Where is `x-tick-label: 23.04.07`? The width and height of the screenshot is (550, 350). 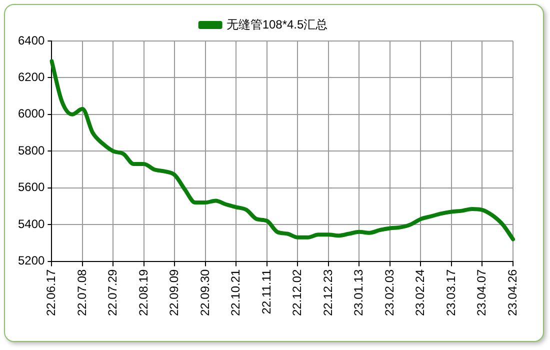
x-tick-label: 23.04.07 is located at coordinates (481, 292).